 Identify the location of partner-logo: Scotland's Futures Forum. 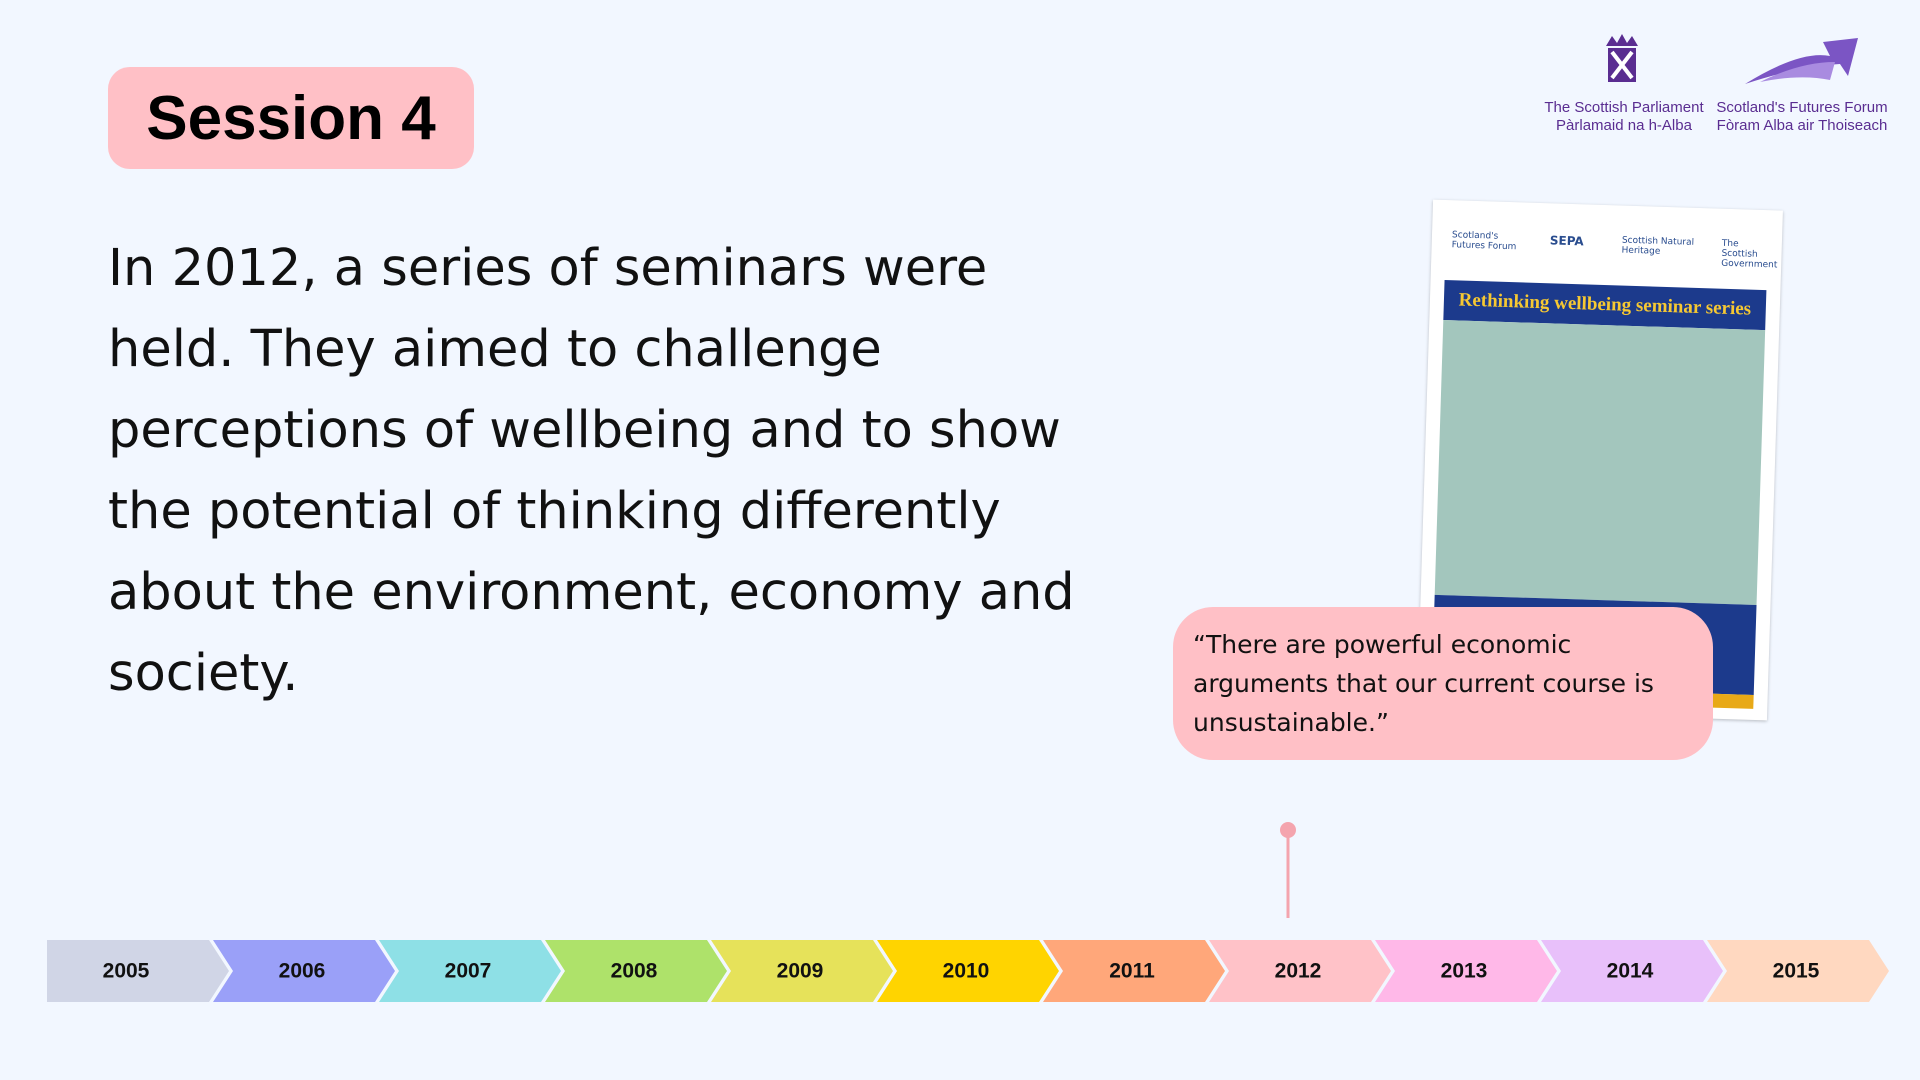
(1484, 241).